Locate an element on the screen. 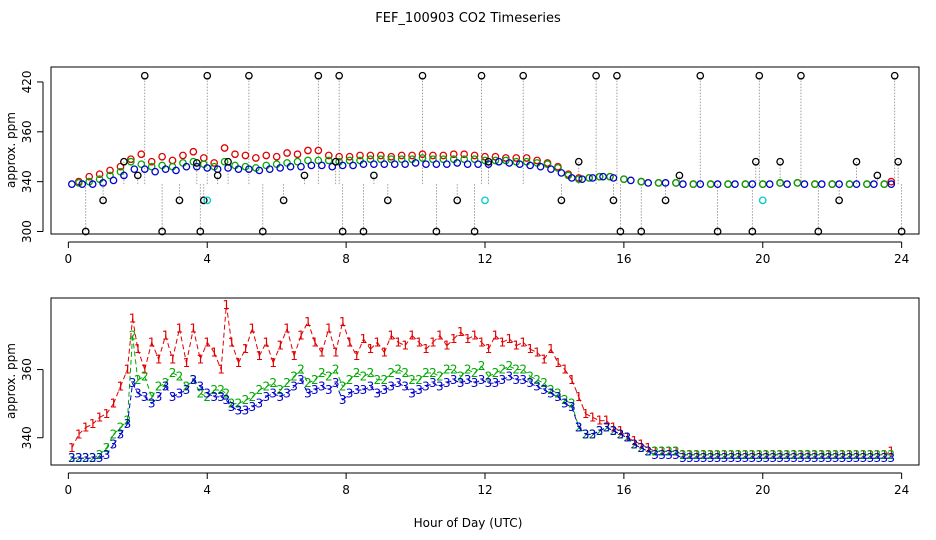  top-x-tick-label: 0 is located at coordinates (69, 259).